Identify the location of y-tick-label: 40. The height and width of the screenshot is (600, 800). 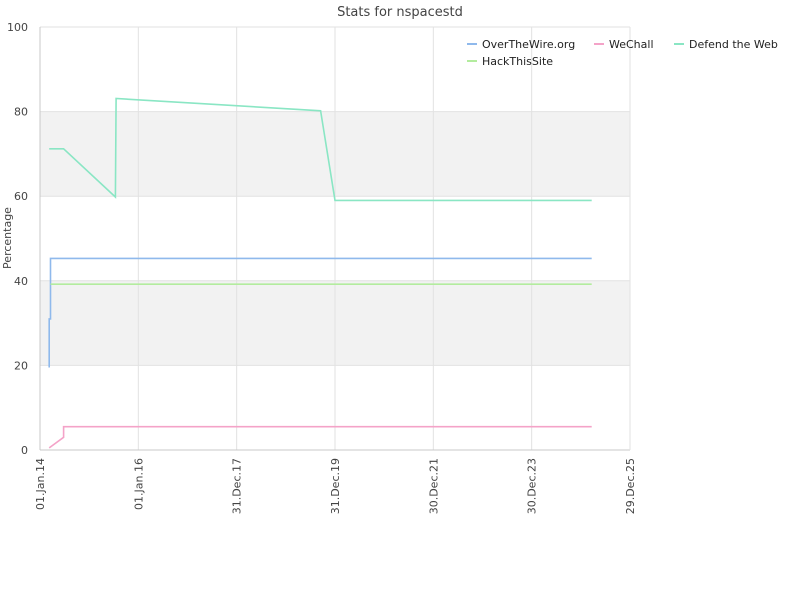
(21, 281).